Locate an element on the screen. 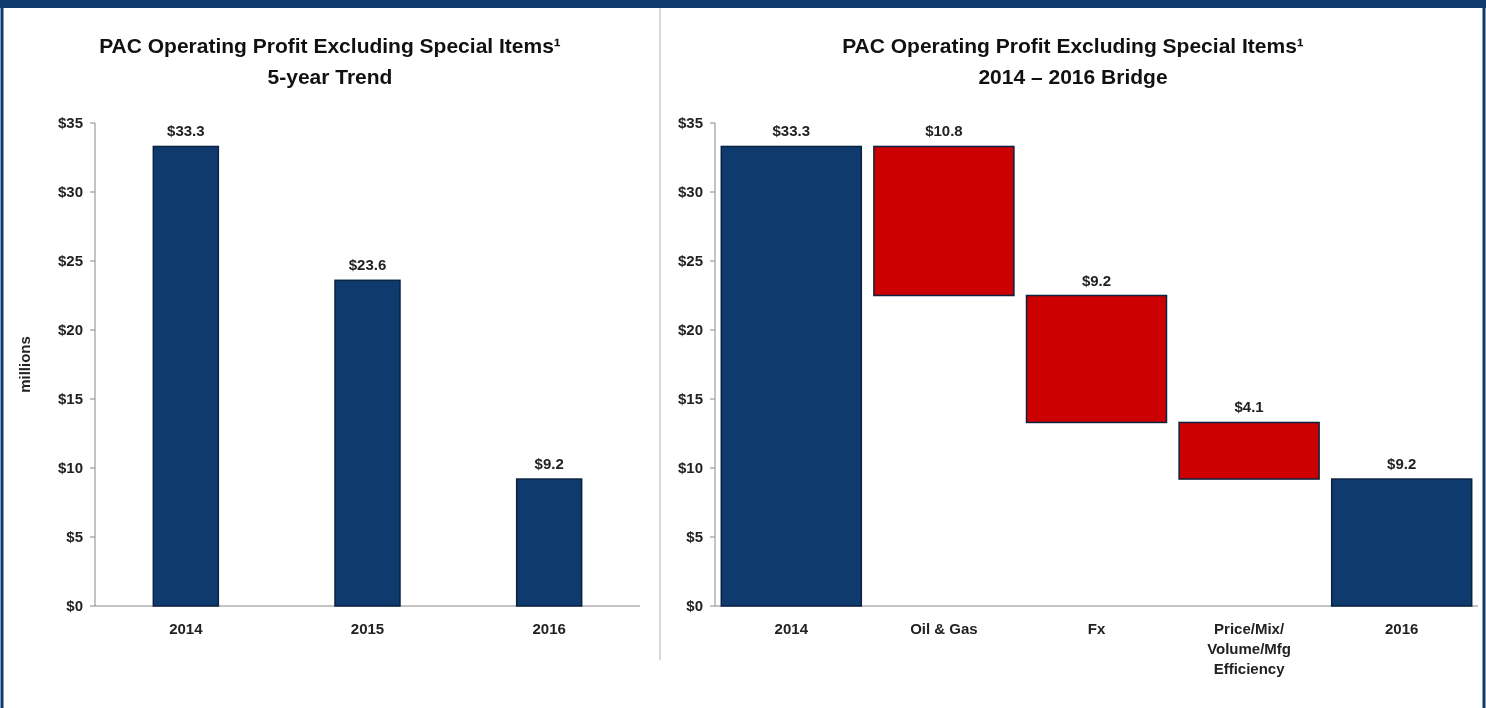 This screenshot has height=708, width=1486. x-tick-label: Oil & Gas is located at coordinates (944, 628).